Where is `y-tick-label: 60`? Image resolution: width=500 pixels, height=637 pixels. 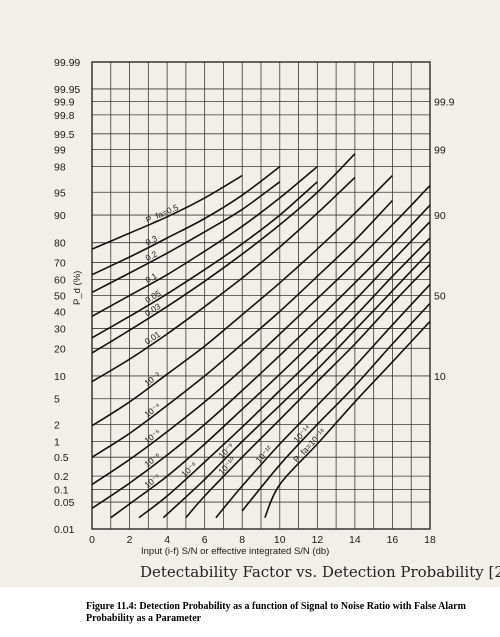
y-tick-label: 60 is located at coordinates (60, 281).